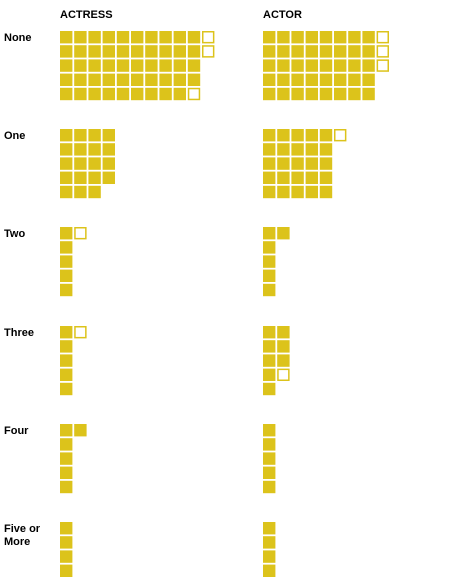 The height and width of the screenshot is (585, 474). I want to click on row-label-5: Five or More, so click(22, 535).